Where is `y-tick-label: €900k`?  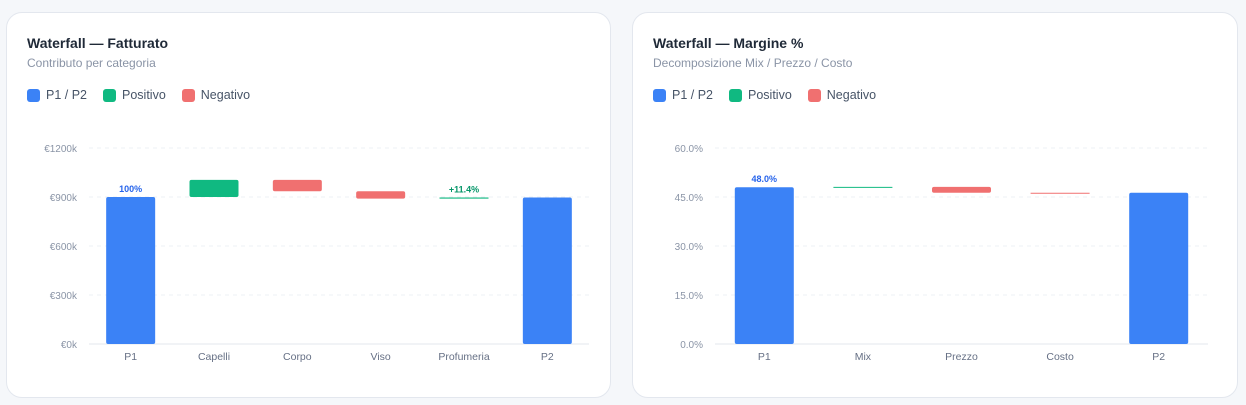 y-tick-label: €900k is located at coordinates (64, 198).